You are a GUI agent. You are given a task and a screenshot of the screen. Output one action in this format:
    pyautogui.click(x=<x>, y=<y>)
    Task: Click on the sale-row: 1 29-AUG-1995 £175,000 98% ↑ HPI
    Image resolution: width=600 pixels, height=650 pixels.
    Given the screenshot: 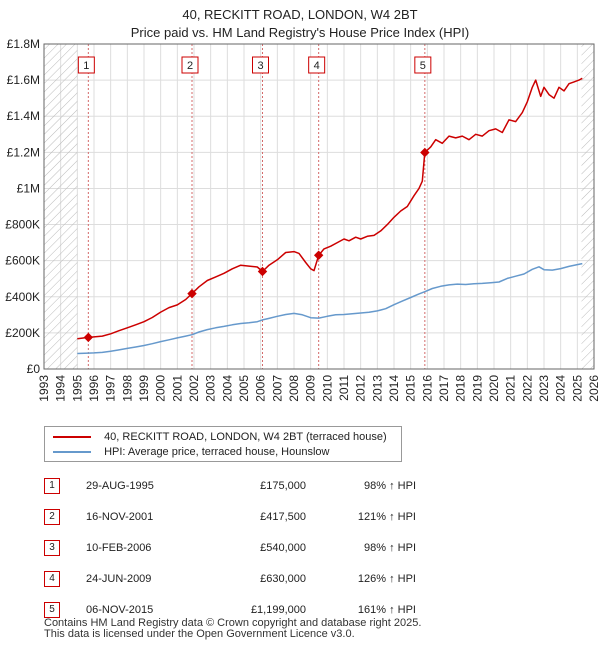 What is the action you would take?
    pyautogui.click(x=230, y=485)
    